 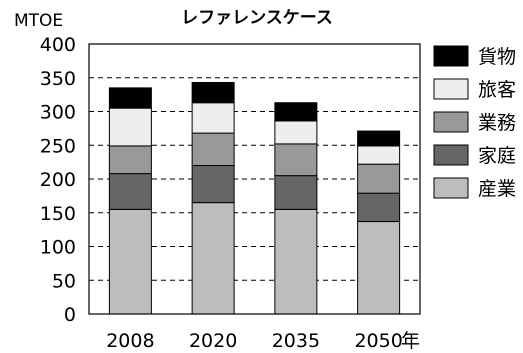 What do you see at coordinates (64, 281) in the screenshot?
I see `y-tick-label: 50` at bounding box center [64, 281].